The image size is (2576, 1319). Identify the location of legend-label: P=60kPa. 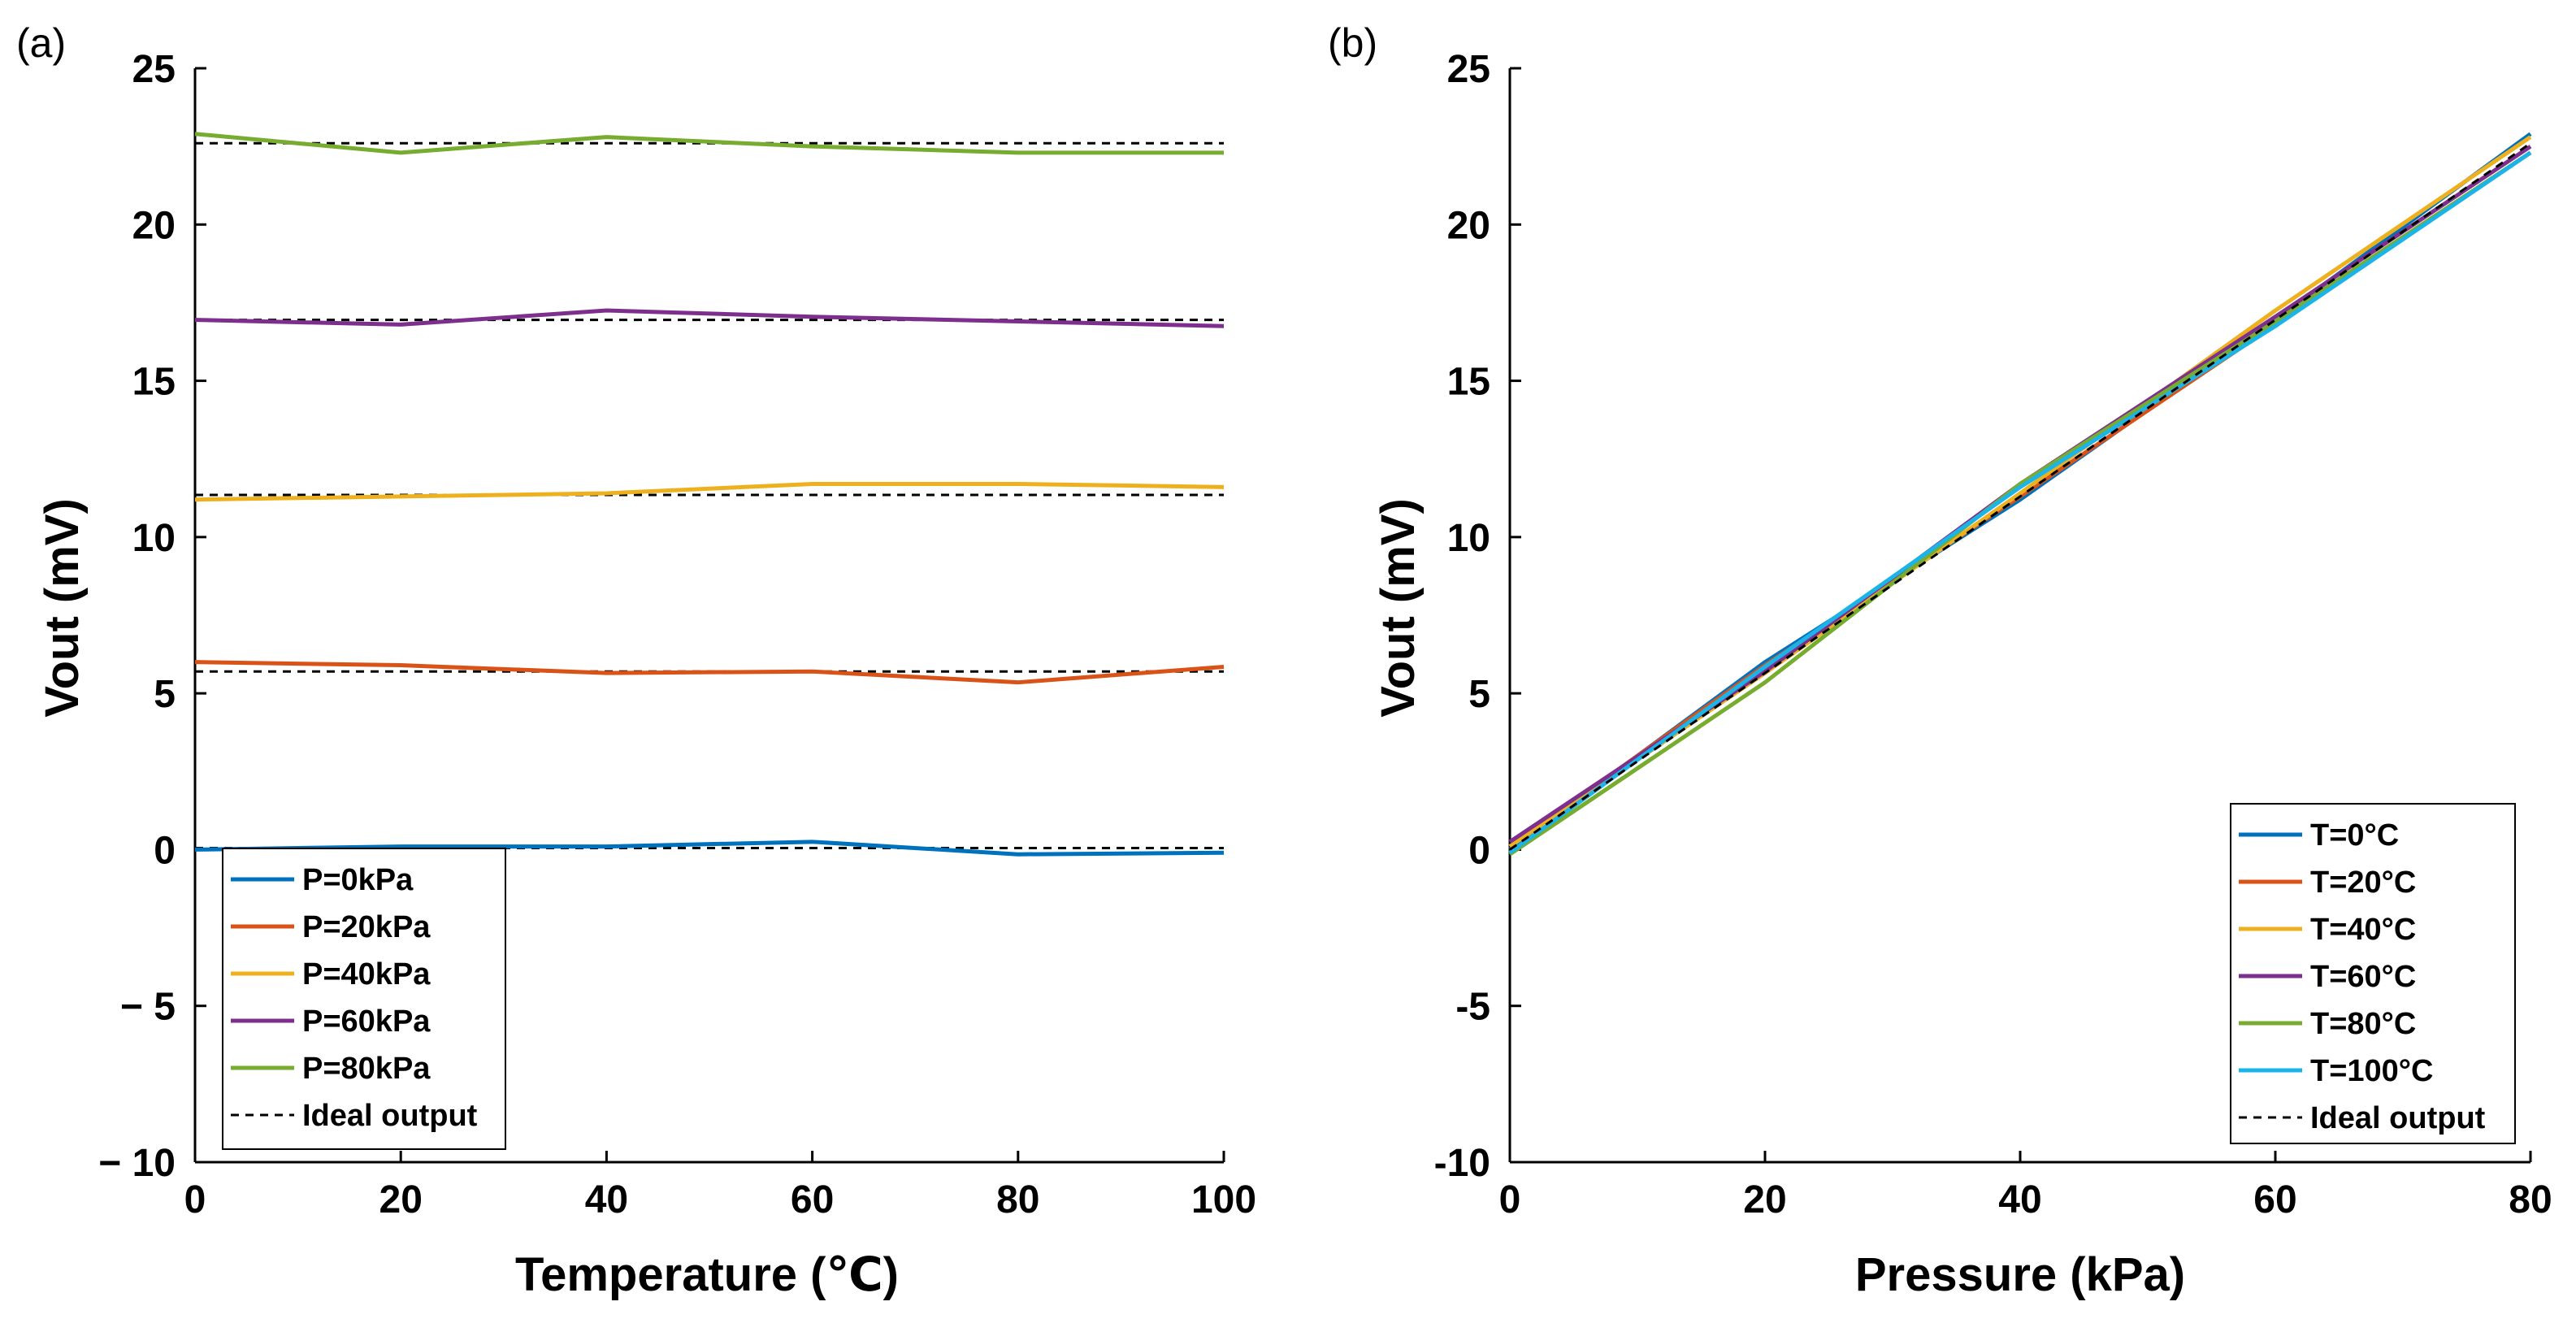
(366, 1022).